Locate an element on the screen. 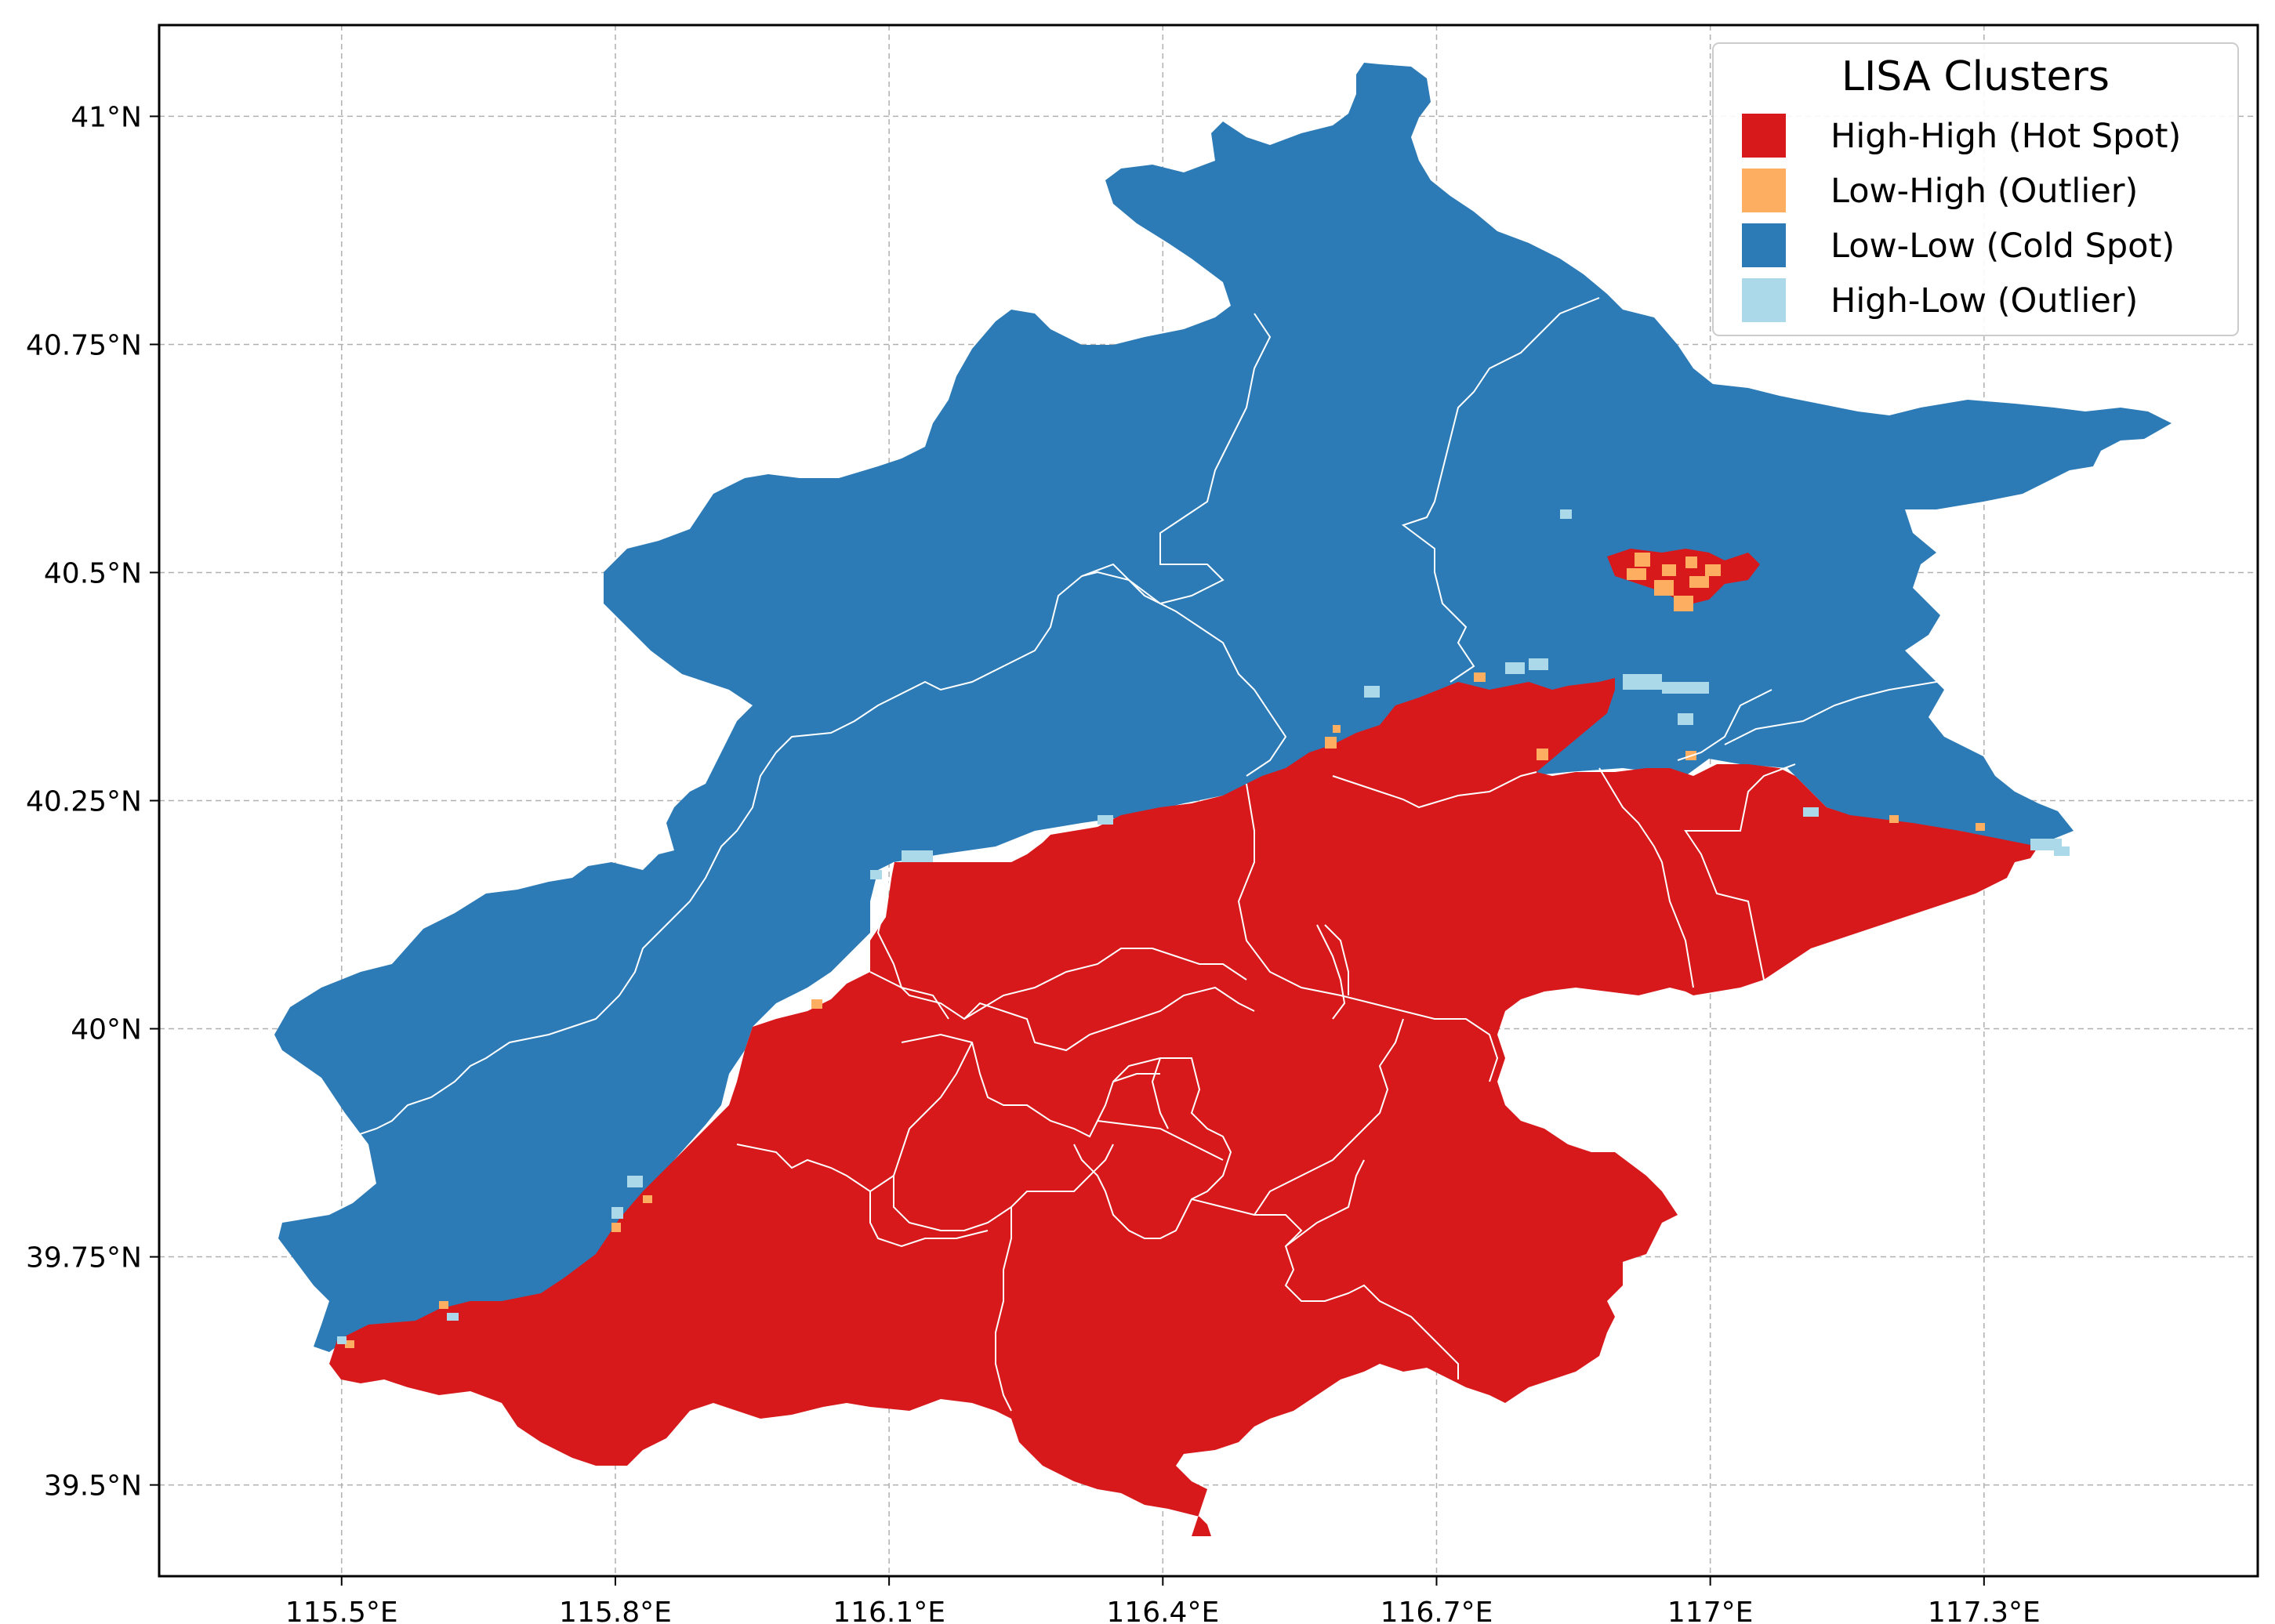  lat-tick-label: 40.5°N is located at coordinates (93, 573).